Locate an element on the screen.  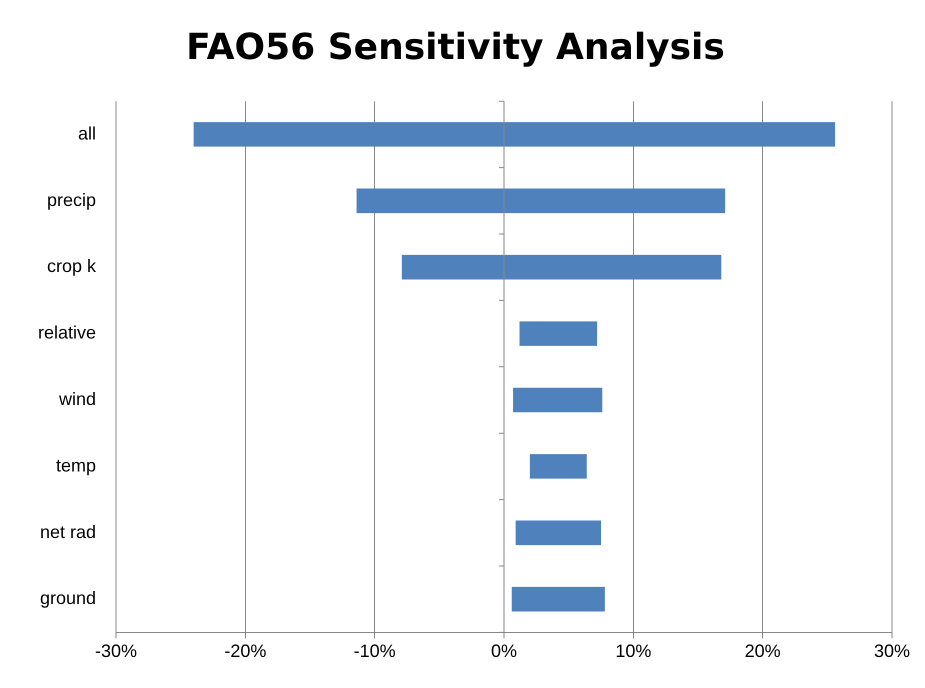
y-tick-label: relative is located at coordinates (67, 332).